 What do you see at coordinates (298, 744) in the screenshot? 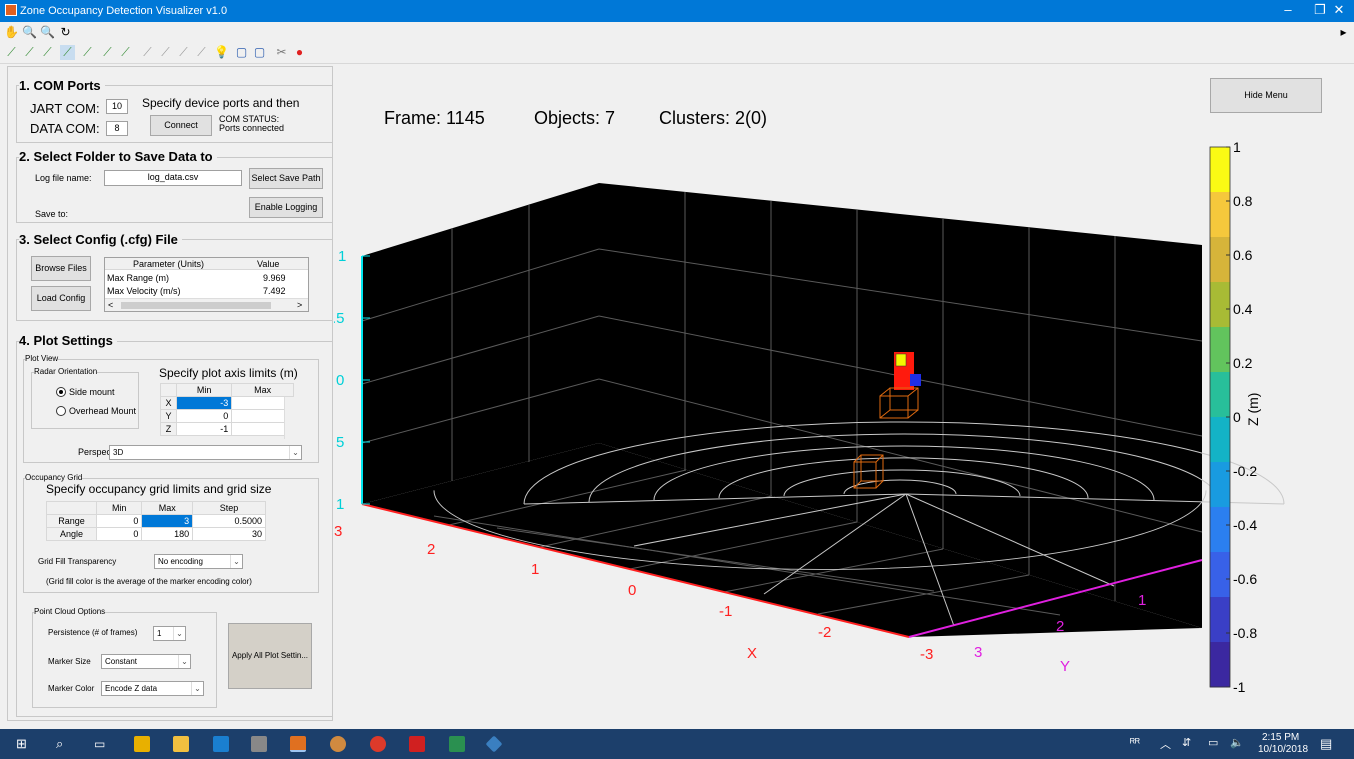
I see `matlab-icon` at bounding box center [298, 744].